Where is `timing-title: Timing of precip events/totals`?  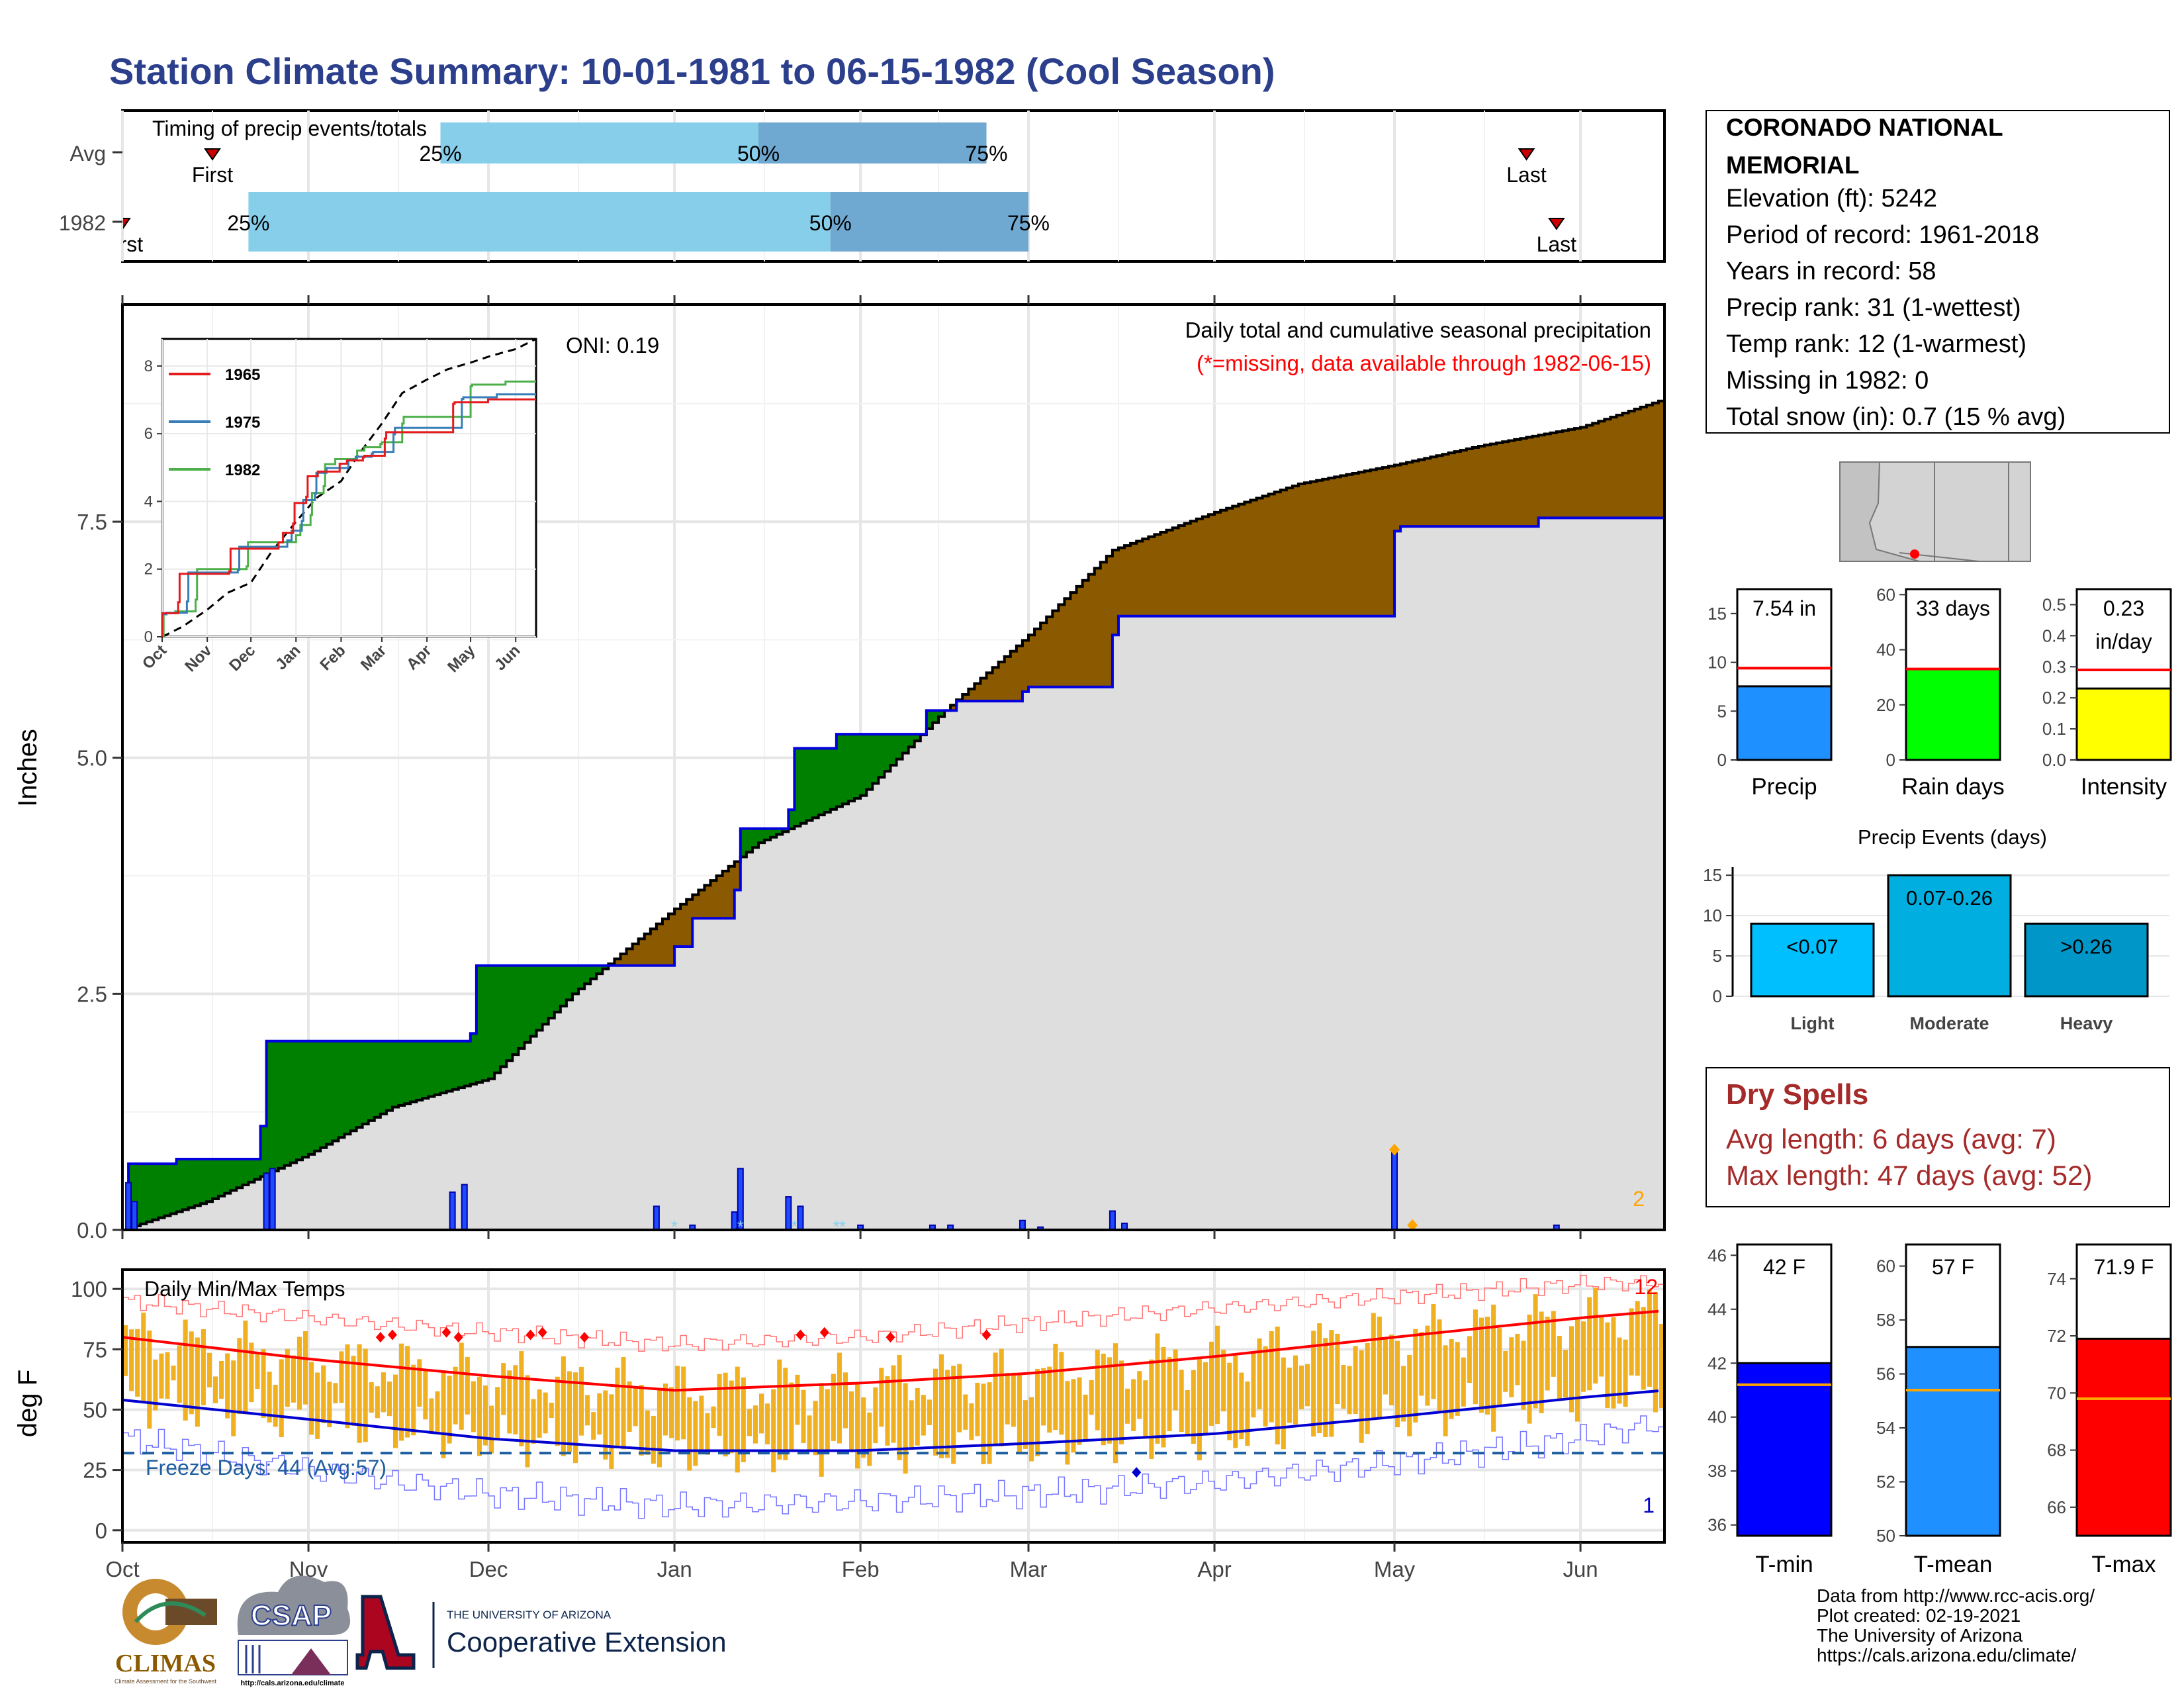 timing-title: Timing of precip events/totals is located at coordinates (289, 128).